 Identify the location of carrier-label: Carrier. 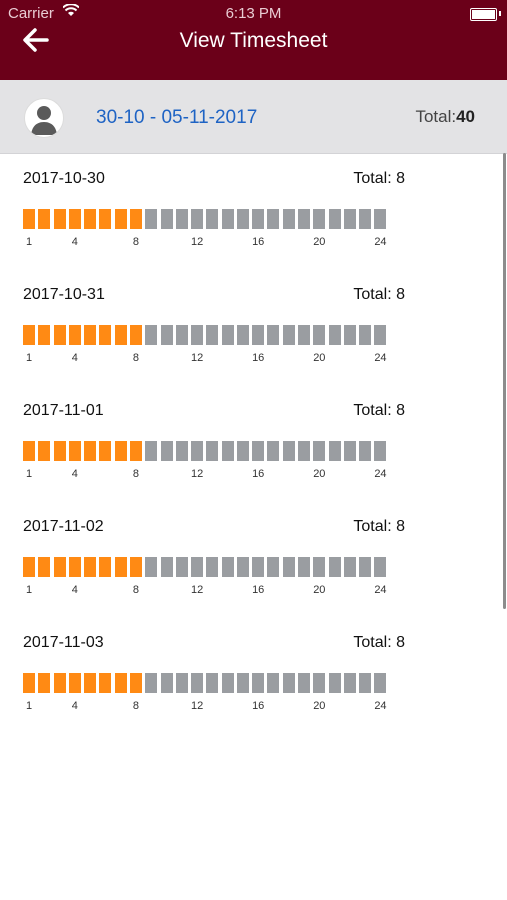
(31, 13).